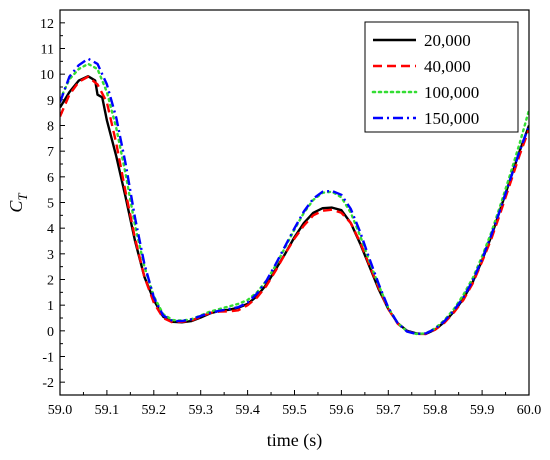 The width and height of the screenshot is (550, 460). I want to click on legend: 20,000 40,000 100,000 150,000, so click(441, 77).